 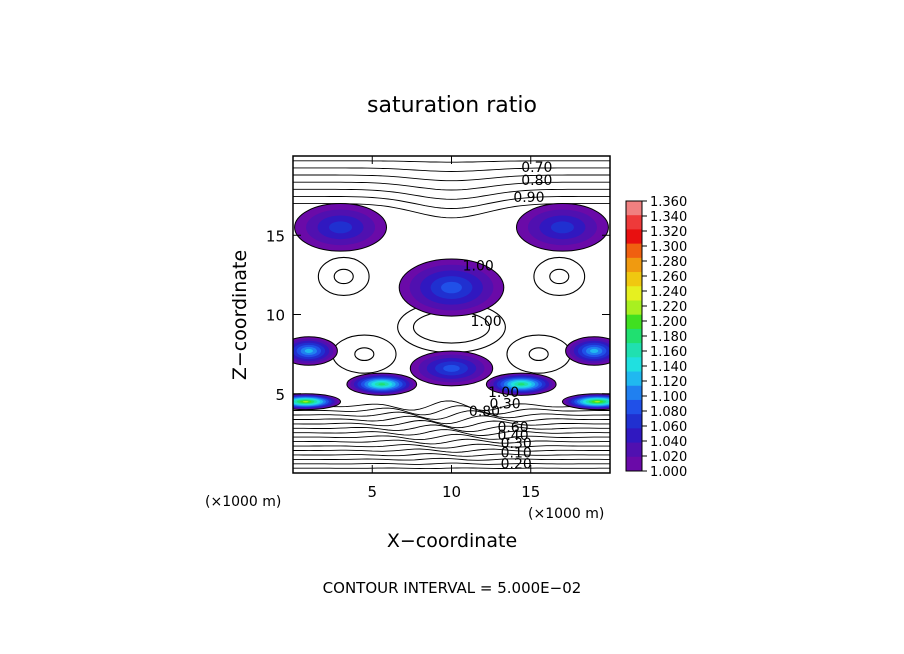 I want to click on colorbar-tick-label: 1.020, so click(x=668, y=457).